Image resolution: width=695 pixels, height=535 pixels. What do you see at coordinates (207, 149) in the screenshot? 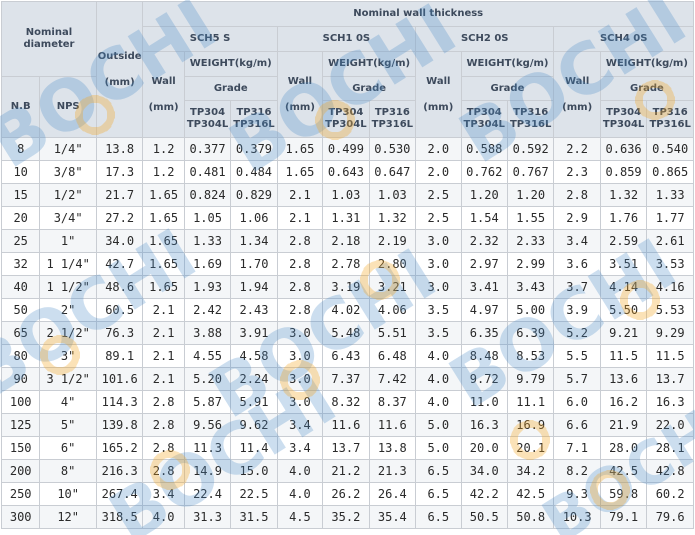
I see `table-cell: 0.377` at bounding box center [207, 149].